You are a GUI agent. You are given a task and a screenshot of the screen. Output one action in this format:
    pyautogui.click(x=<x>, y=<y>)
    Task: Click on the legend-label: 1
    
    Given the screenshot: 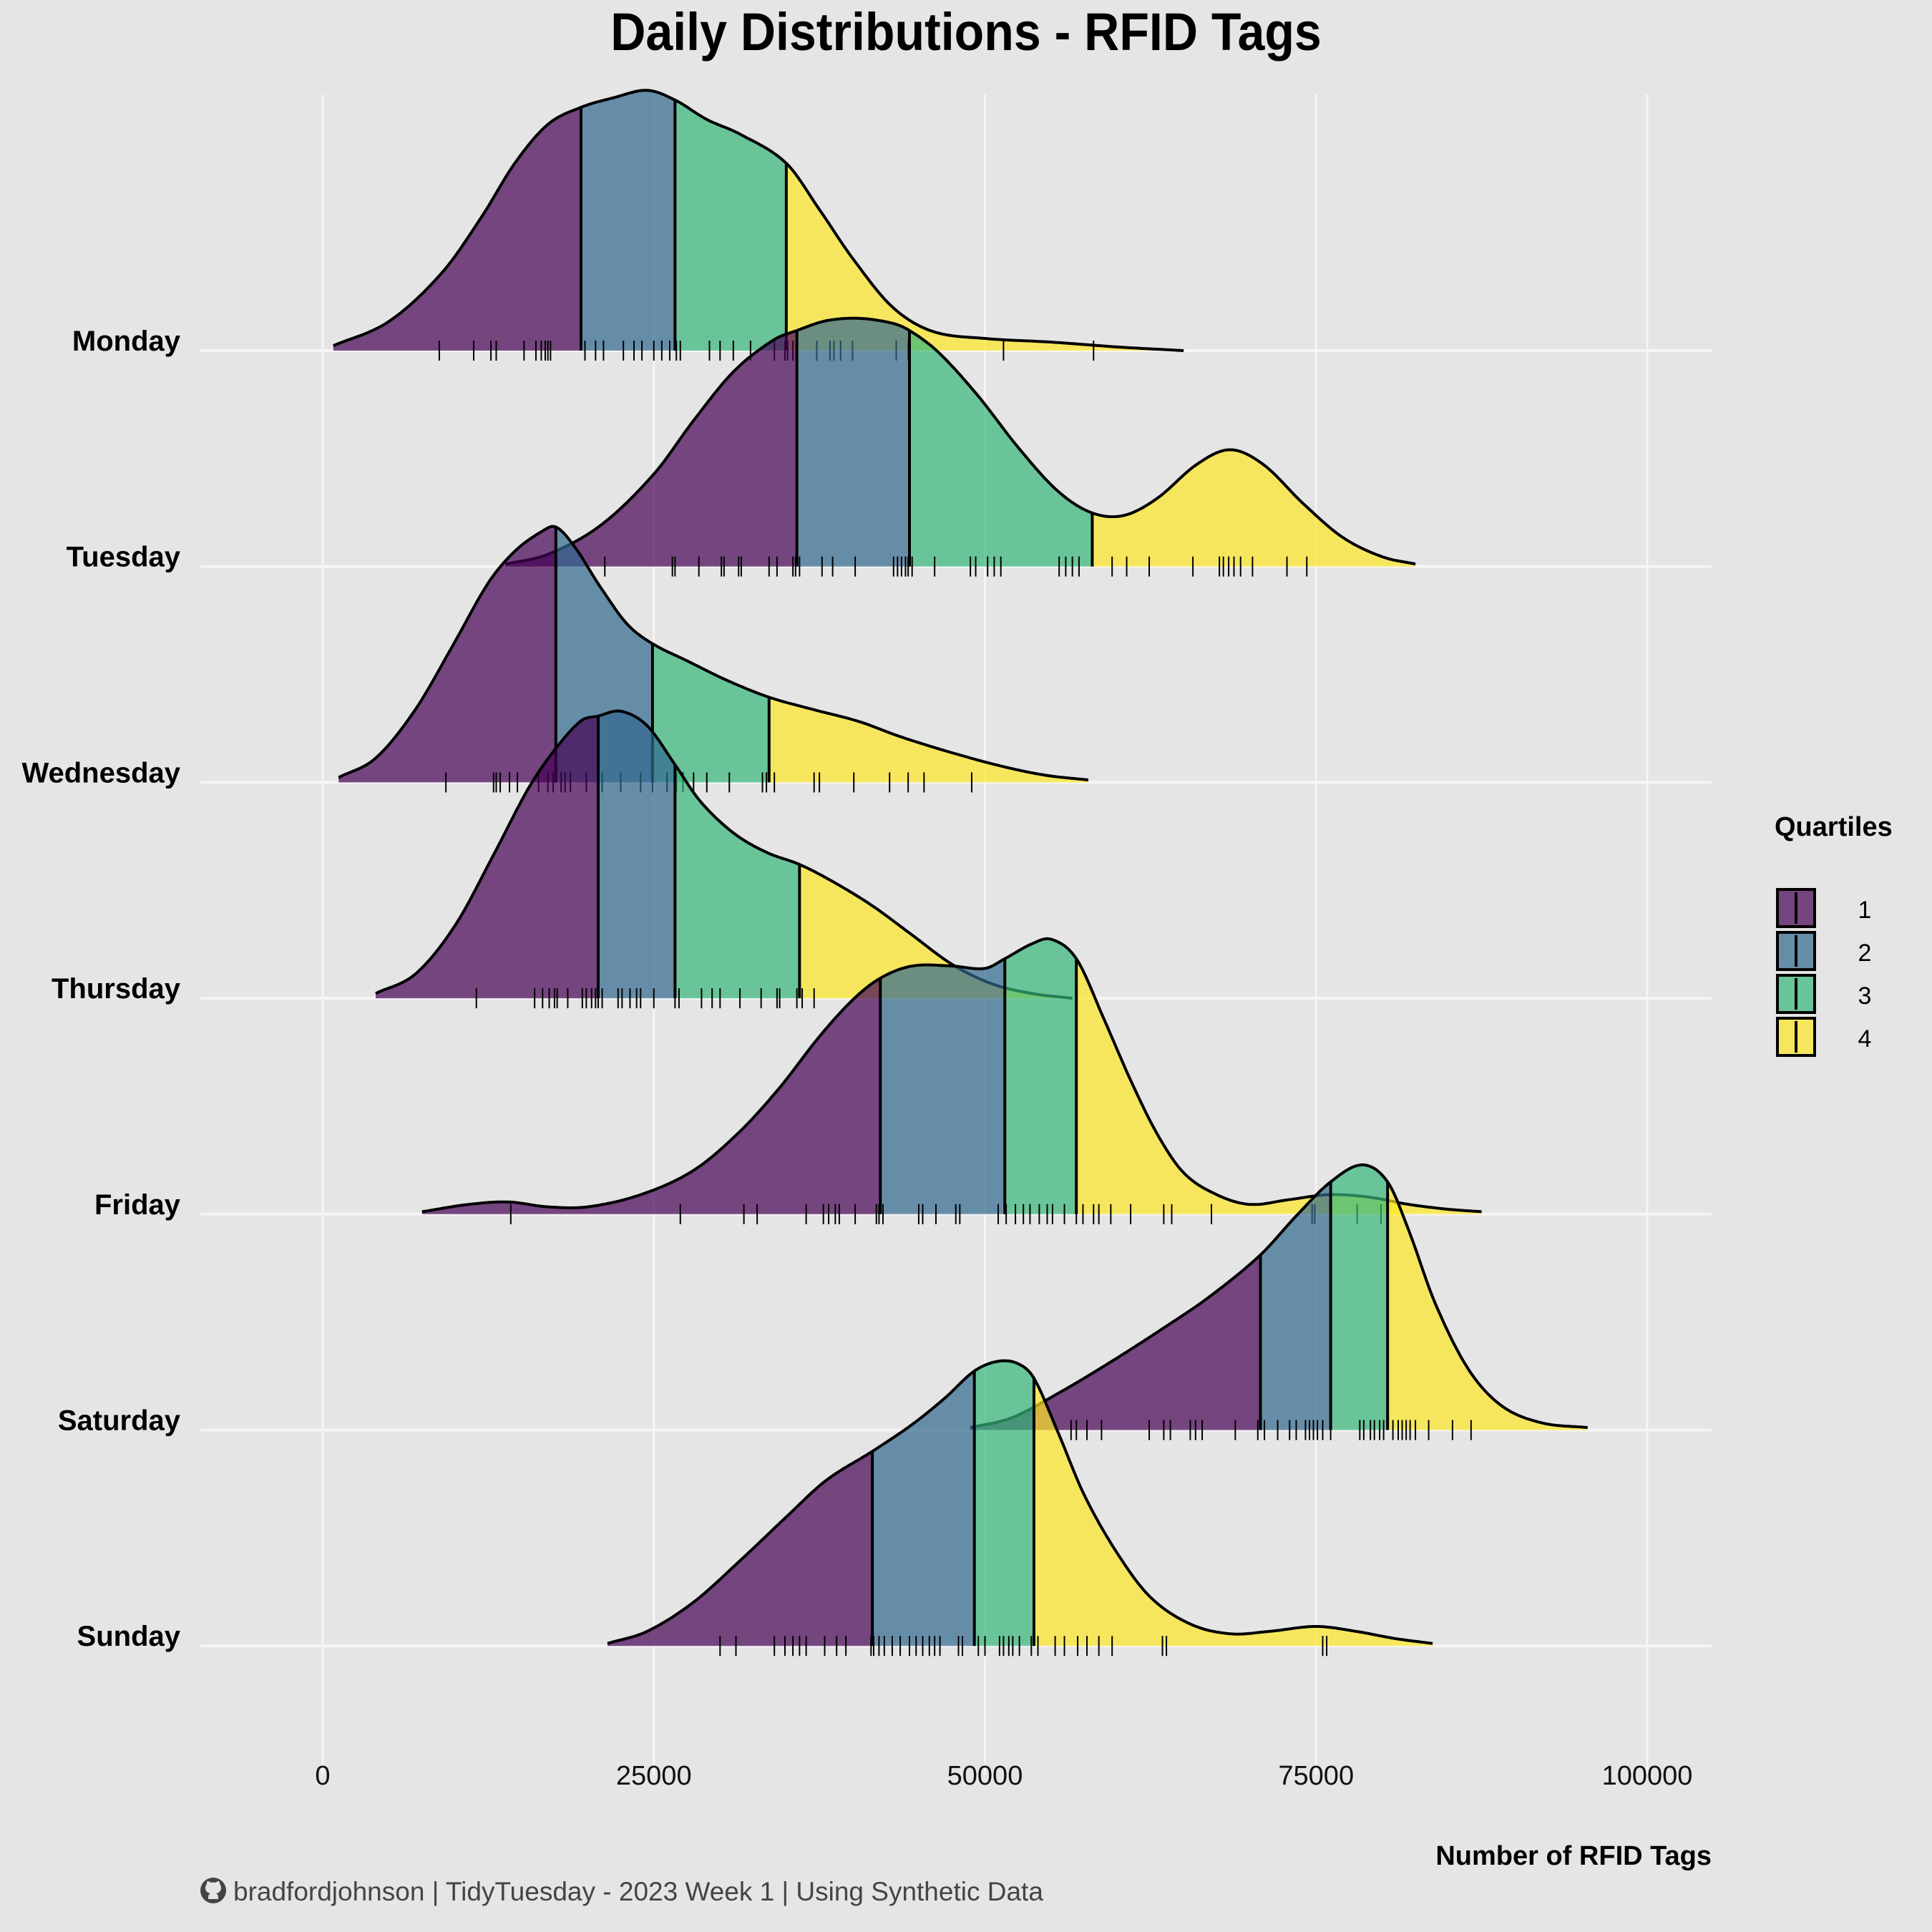 What is the action you would take?
    pyautogui.click(x=1865, y=911)
    